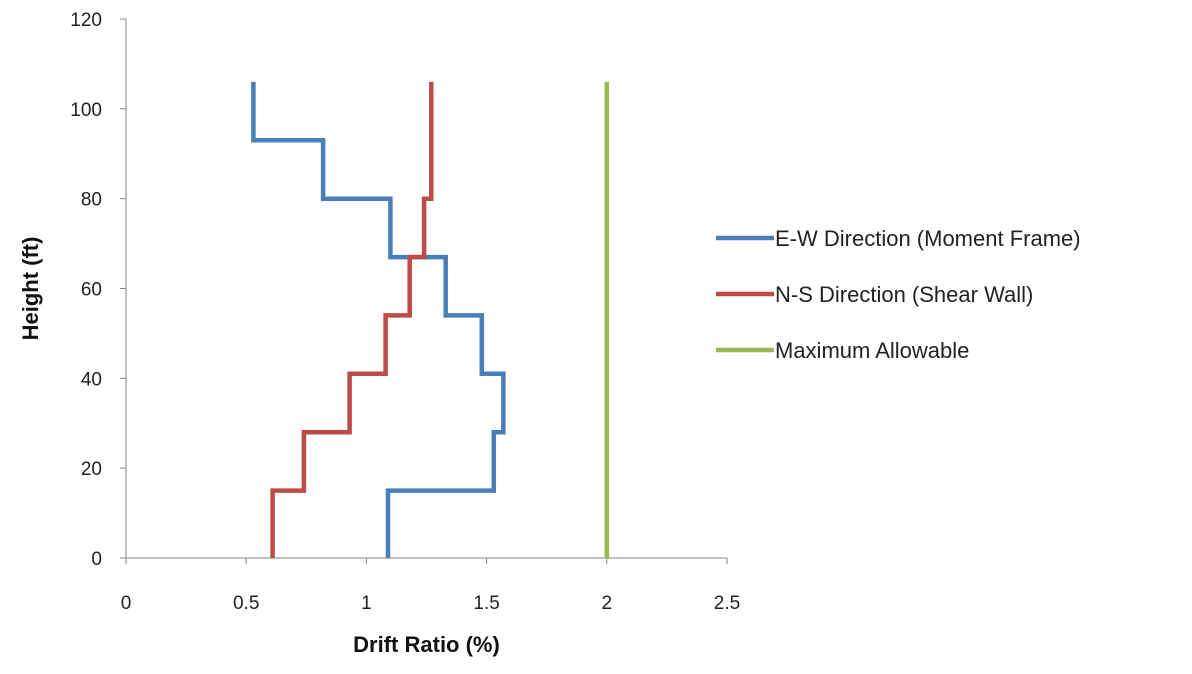 The image size is (1192, 674). Describe the element at coordinates (86, 20) in the screenshot. I see `y-tick-label: 120` at that location.